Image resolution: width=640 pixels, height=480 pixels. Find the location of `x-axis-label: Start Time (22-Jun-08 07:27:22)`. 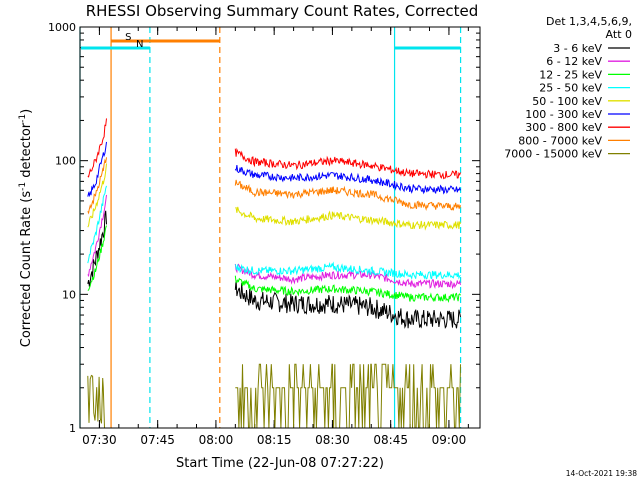

x-axis-label: Start Time (22-Jun-08 07:27:22) is located at coordinates (280, 463).